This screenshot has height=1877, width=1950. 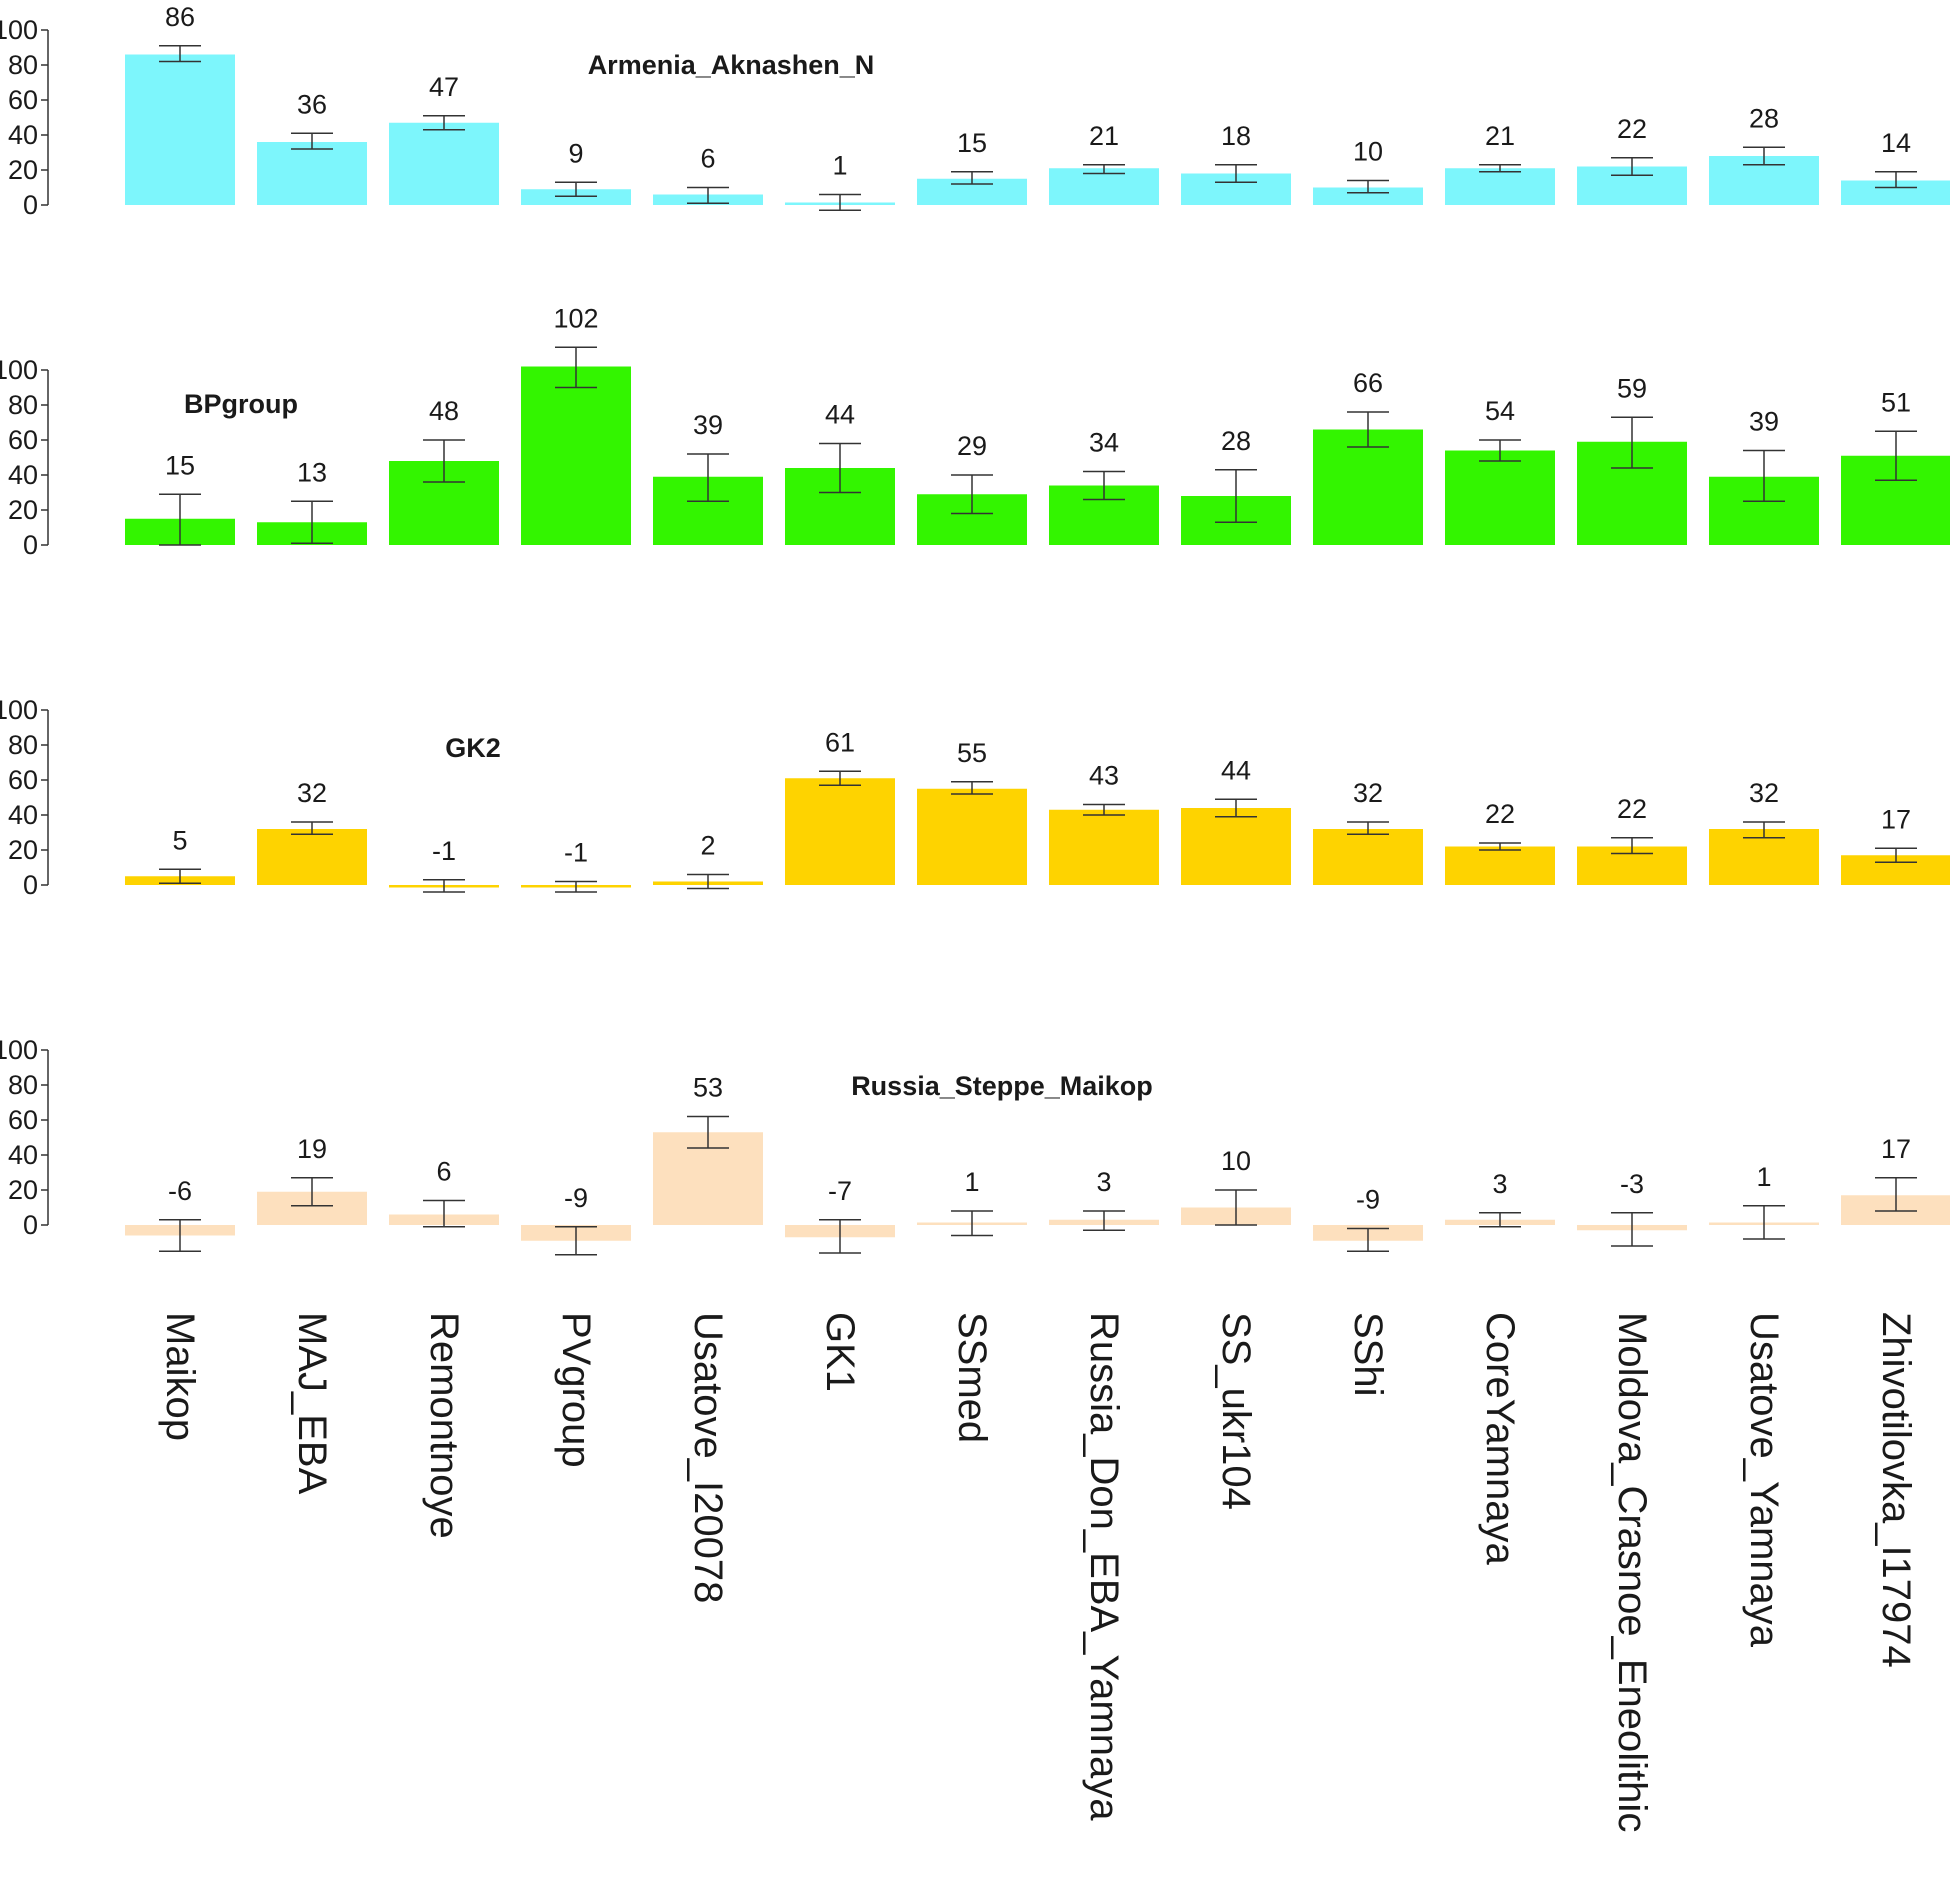 I want to click on bar-maikop, so click(x=180, y=129).